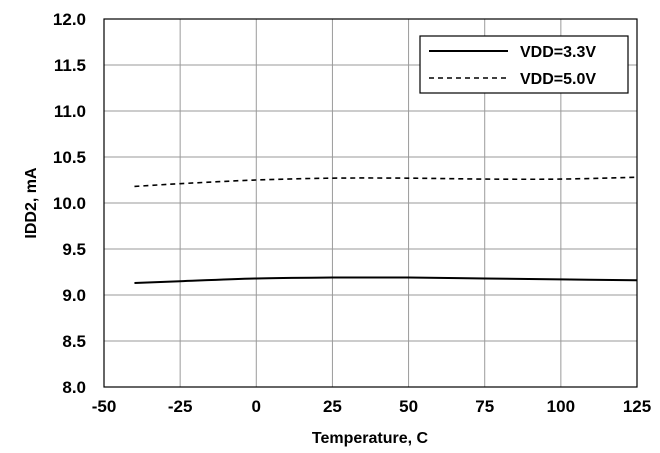 The width and height of the screenshot is (660, 453). What do you see at coordinates (69, 19) in the screenshot?
I see `y-tick-label: 12.0` at bounding box center [69, 19].